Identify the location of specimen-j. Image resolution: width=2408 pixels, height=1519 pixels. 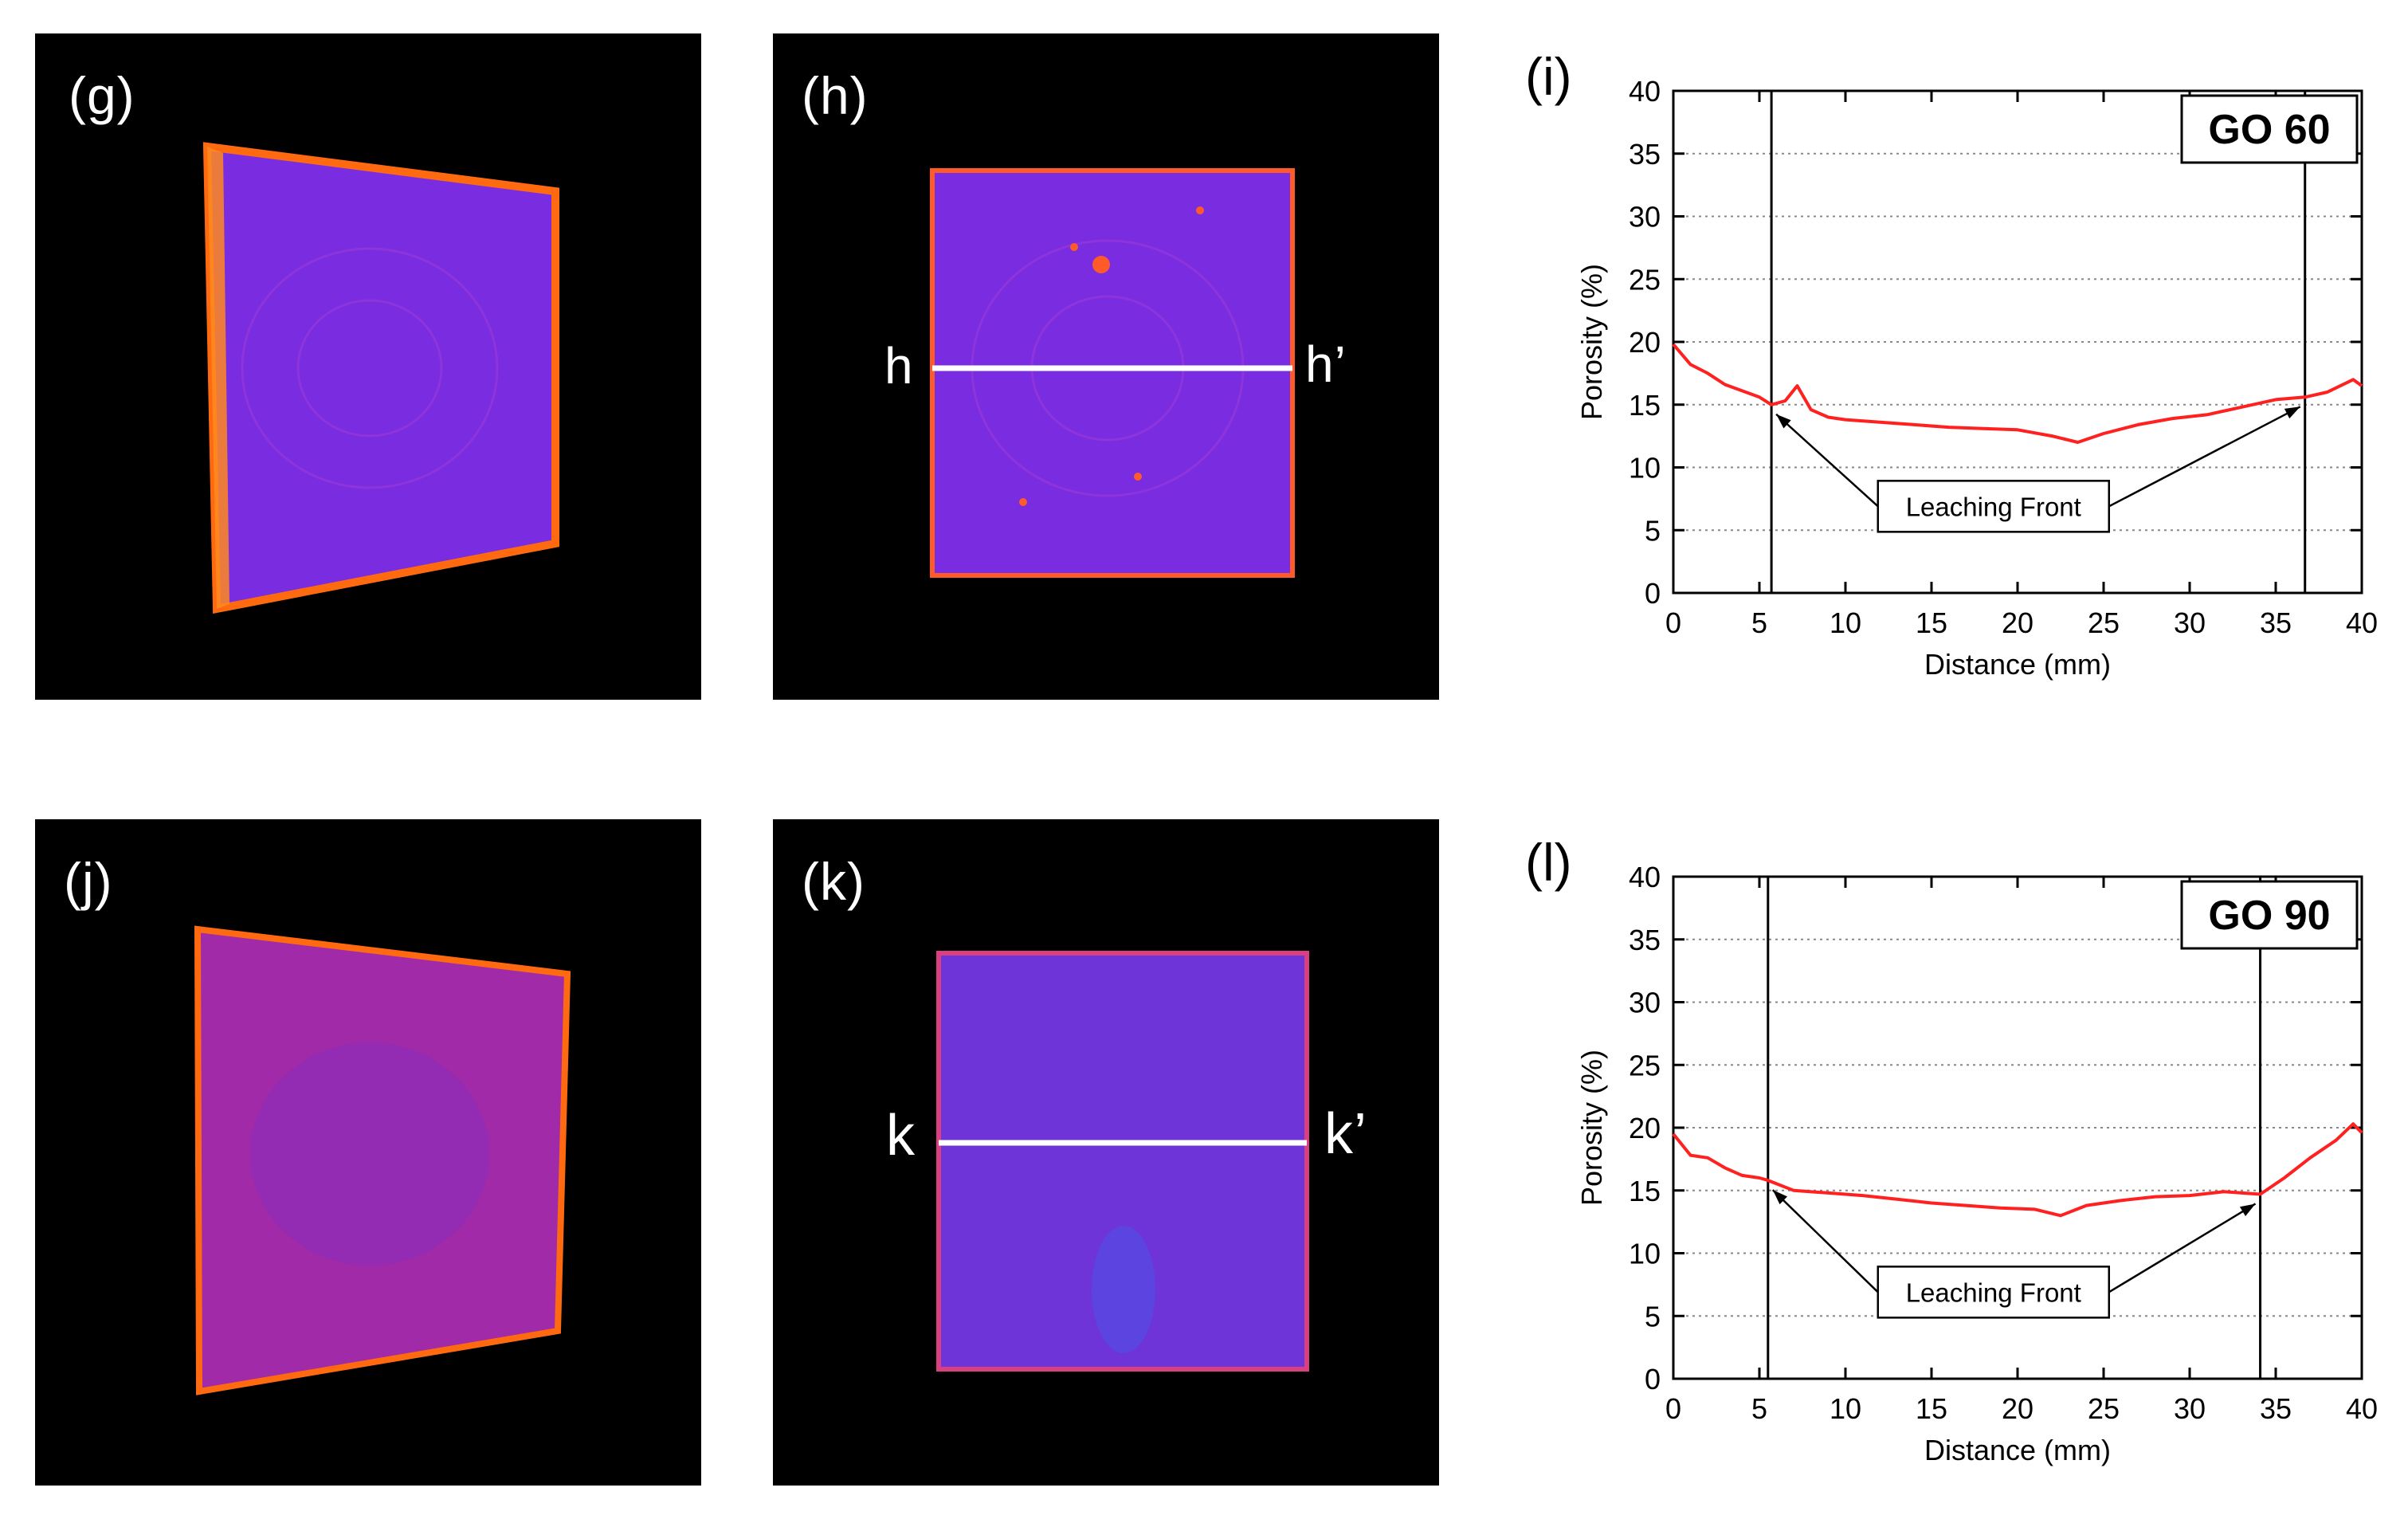
(382, 1160).